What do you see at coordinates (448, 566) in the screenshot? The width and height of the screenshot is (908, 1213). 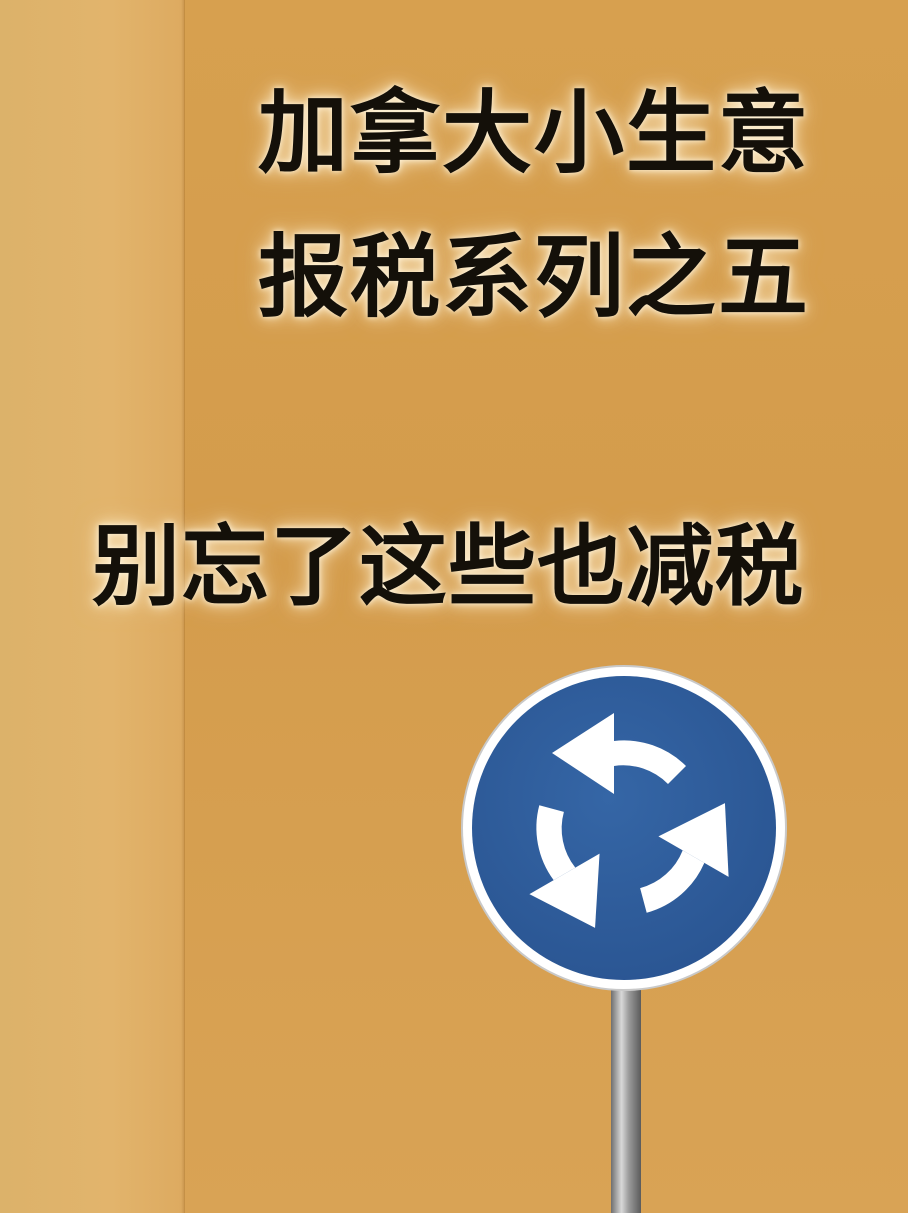 I see `subtitle: 别忘了这些也减税` at bounding box center [448, 566].